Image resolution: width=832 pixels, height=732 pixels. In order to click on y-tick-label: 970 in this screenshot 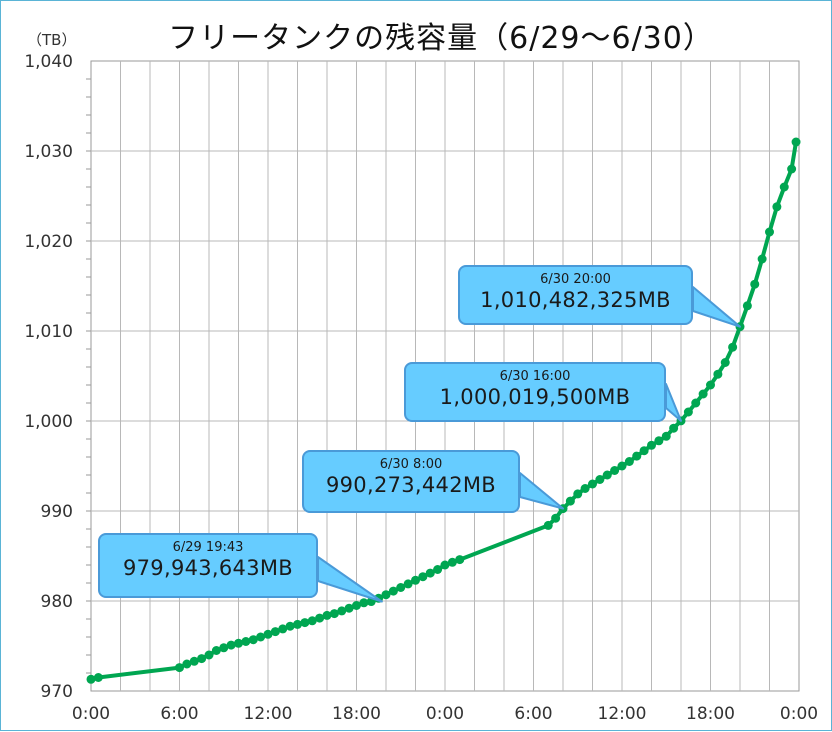, I will do `click(57, 692)`.